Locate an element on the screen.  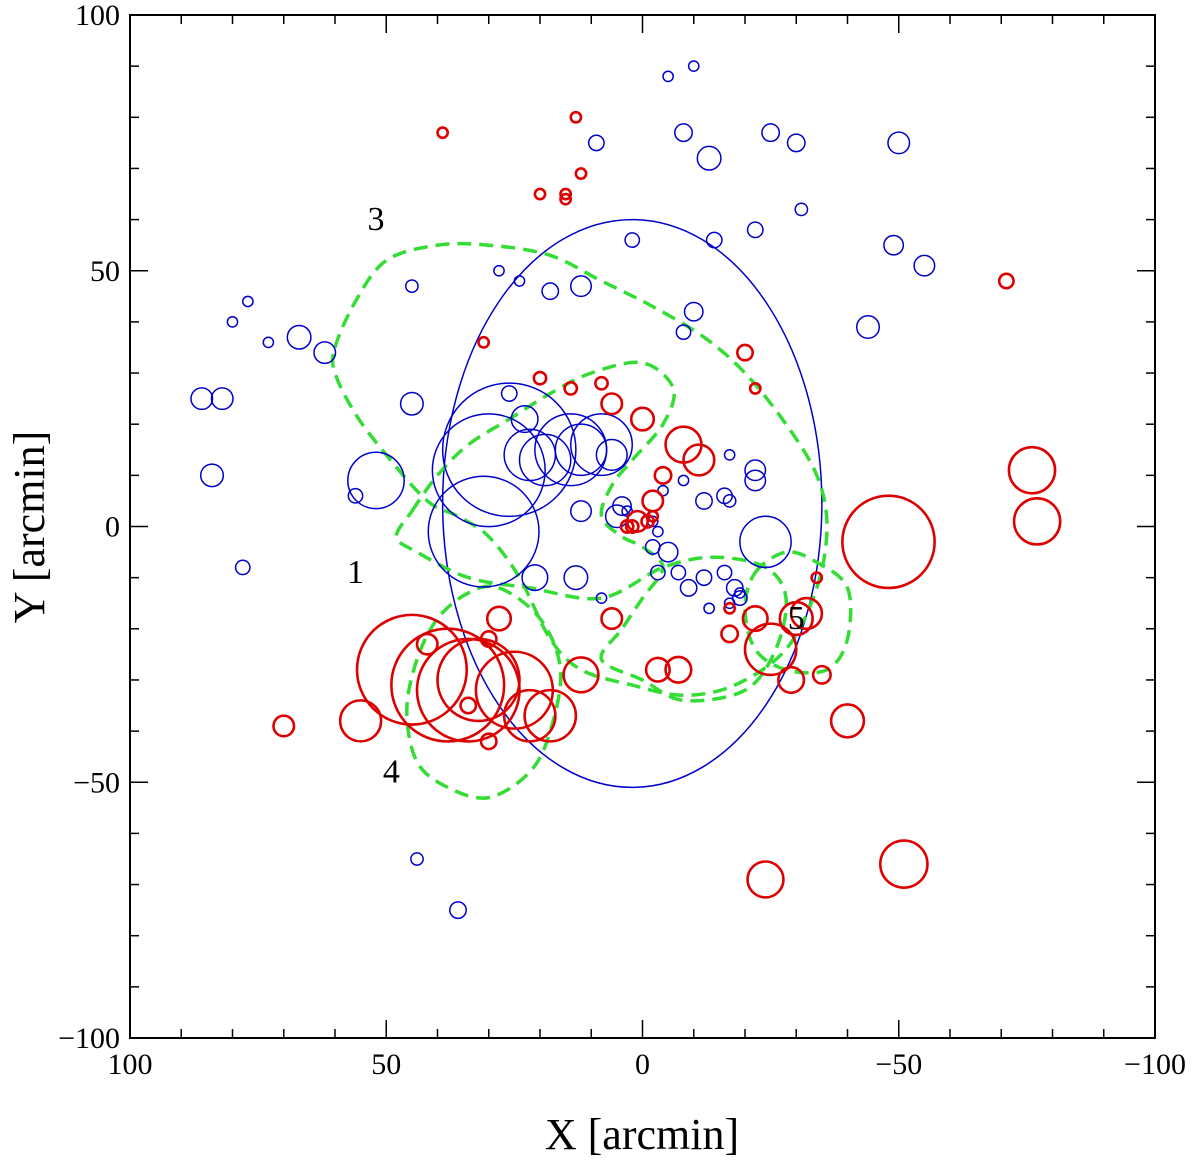
x-tick-label: 50 is located at coordinates (386, 1064).